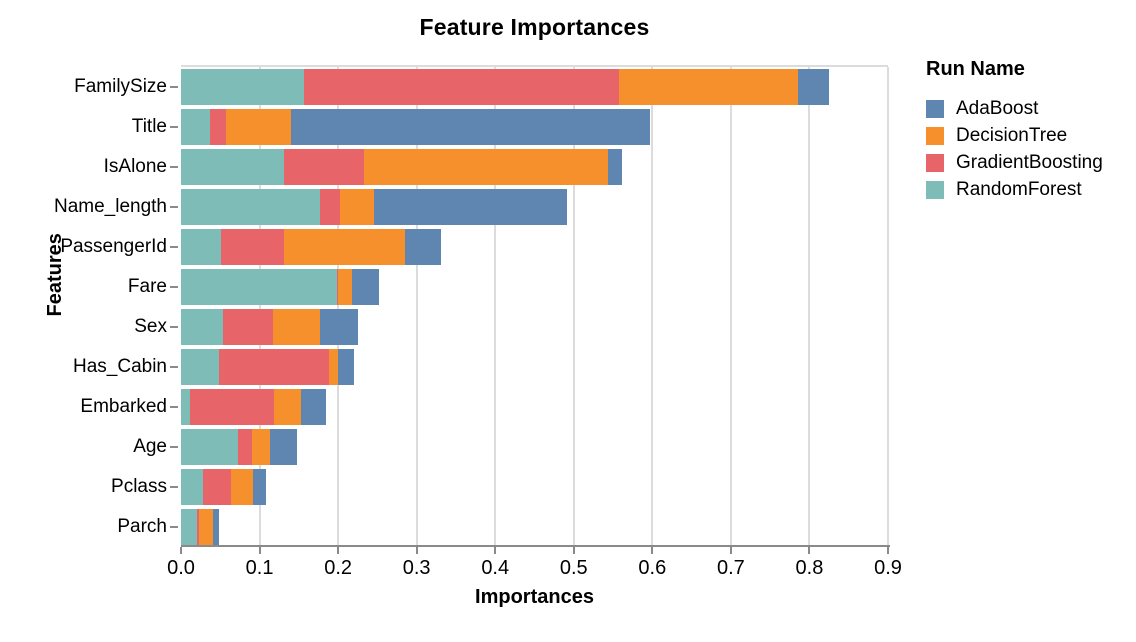 The width and height of the screenshot is (1136, 642). What do you see at coordinates (888, 307) in the screenshot?
I see `gridline-x-0.9` at bounding box center [888, 307].